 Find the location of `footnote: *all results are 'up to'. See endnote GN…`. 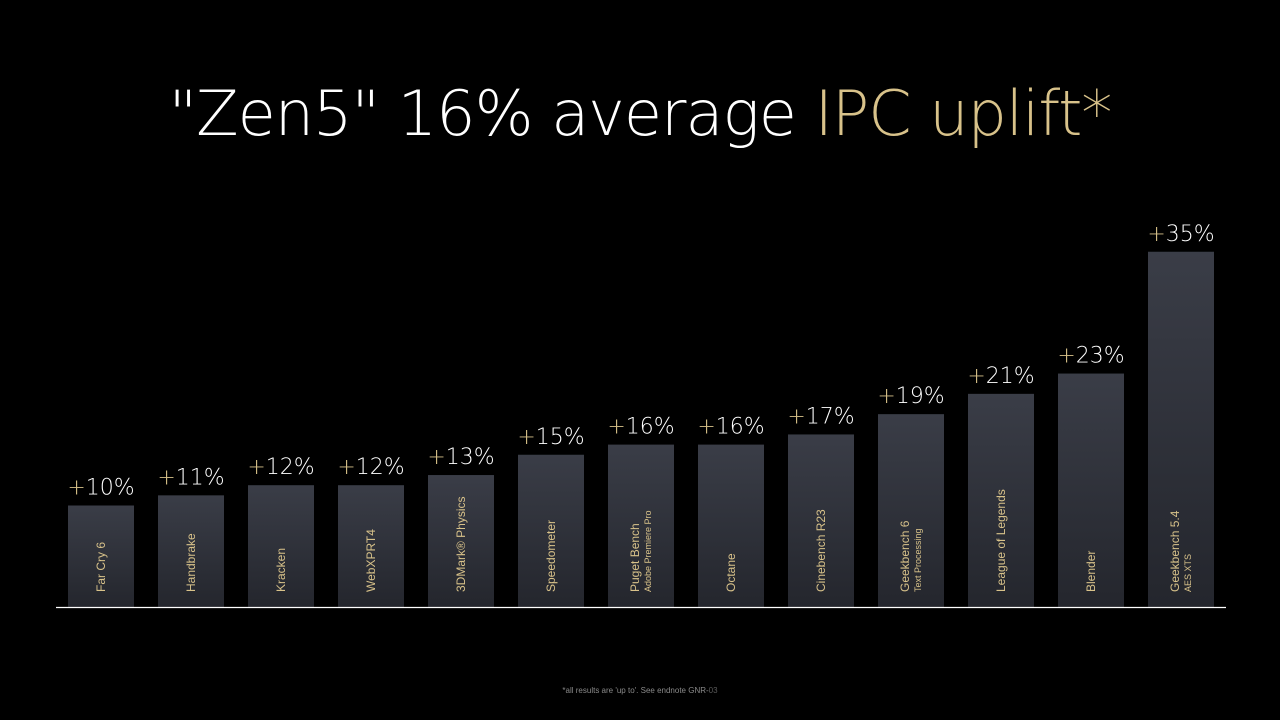

footnote: *all results are 'up to'. See endnote GN… is located at coordinates (640, 690).